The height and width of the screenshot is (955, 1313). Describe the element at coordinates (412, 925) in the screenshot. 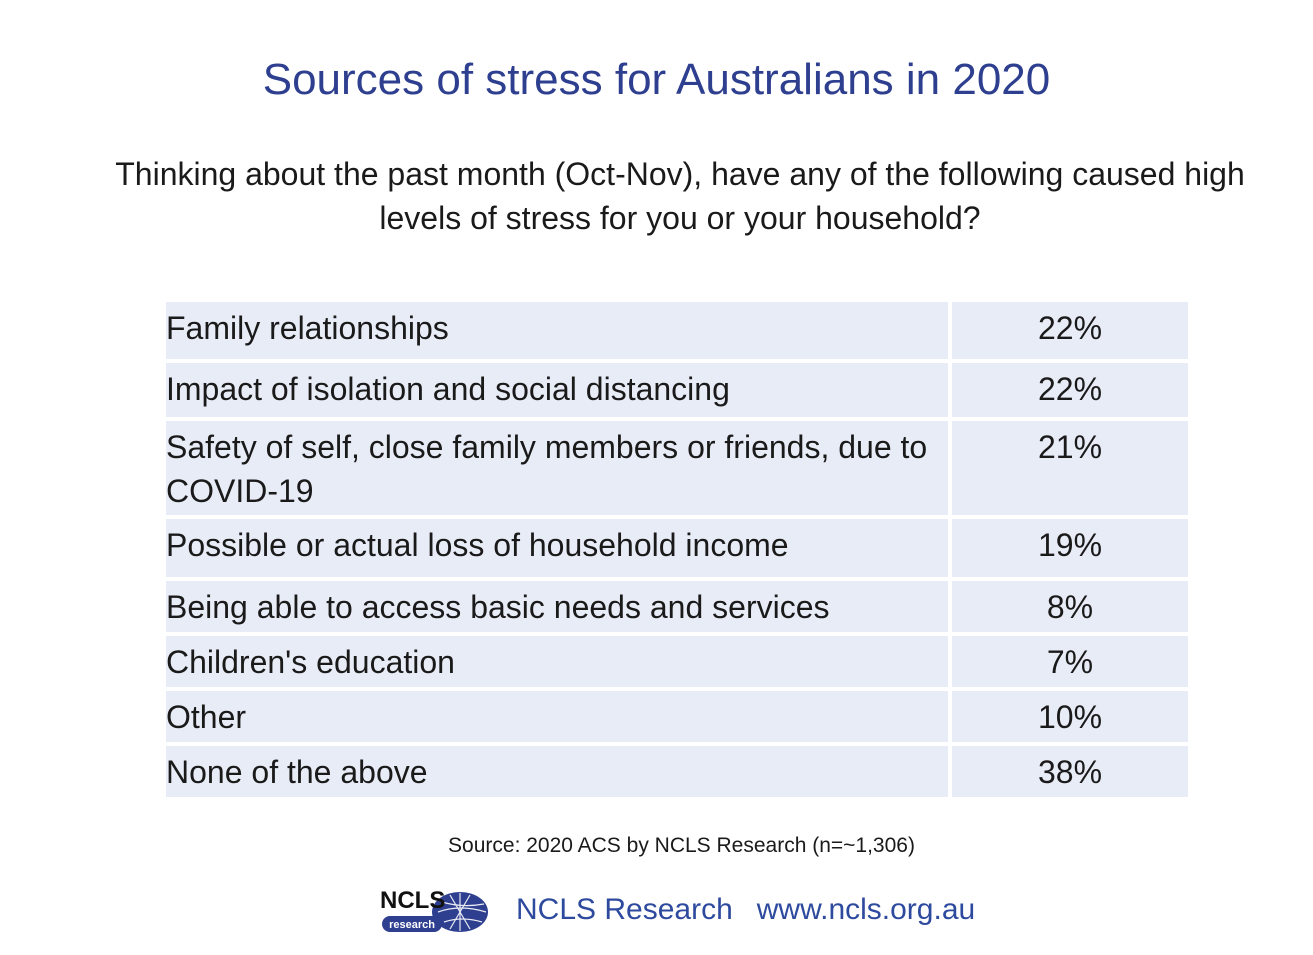

I see `logo-subtext: research` at that location.